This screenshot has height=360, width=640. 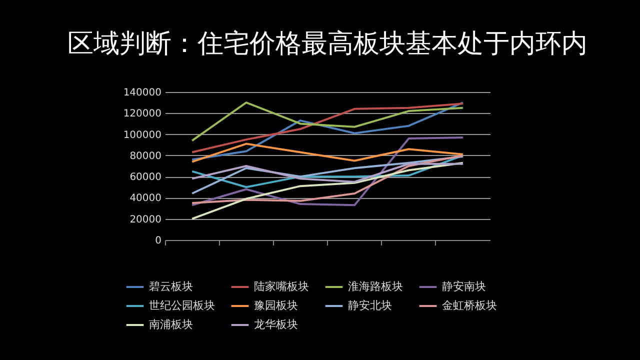 What do you see at coordinates (375, 286) in the screenshot?
I see `legend-label: 淮海路板块` at bounding box center [375, 286].